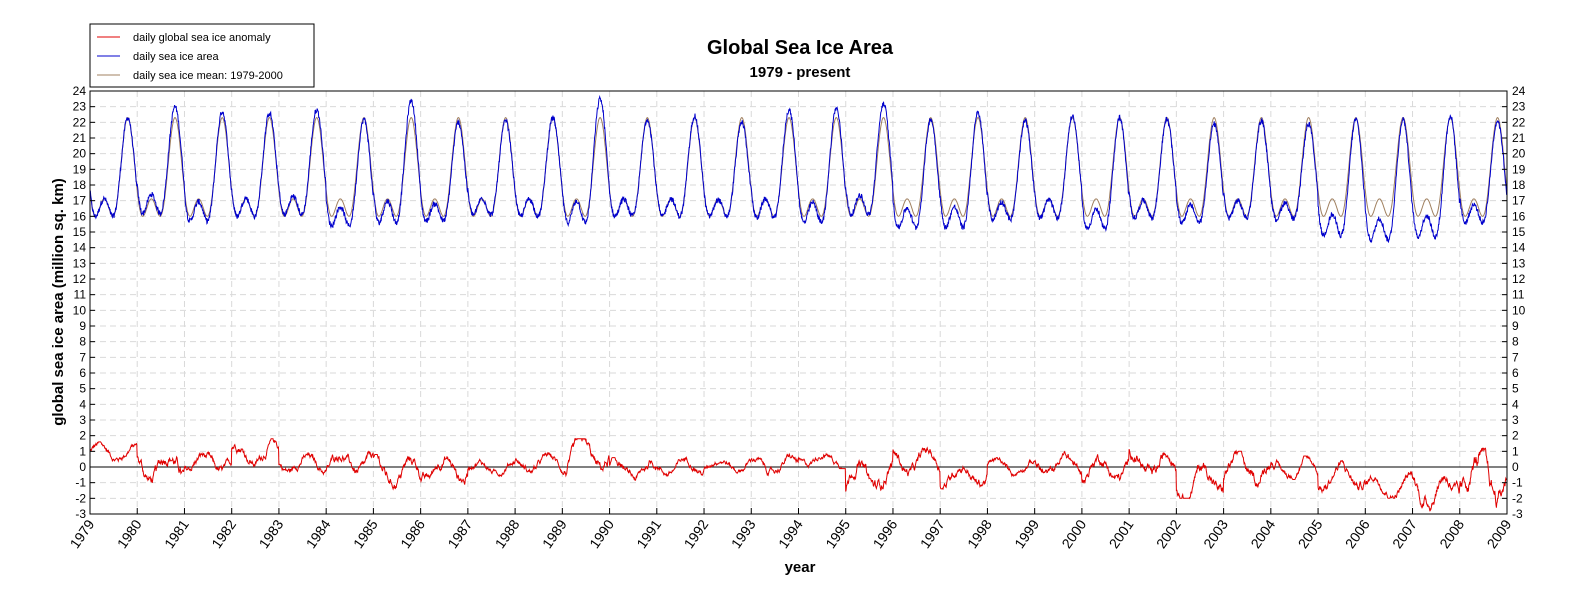 The width and height of the screenshot is (1592, 612). What do you see at coordinates (80, 154) in the screenshot?
I see `y-tick-label: 20` at bounding box center [80, 154].